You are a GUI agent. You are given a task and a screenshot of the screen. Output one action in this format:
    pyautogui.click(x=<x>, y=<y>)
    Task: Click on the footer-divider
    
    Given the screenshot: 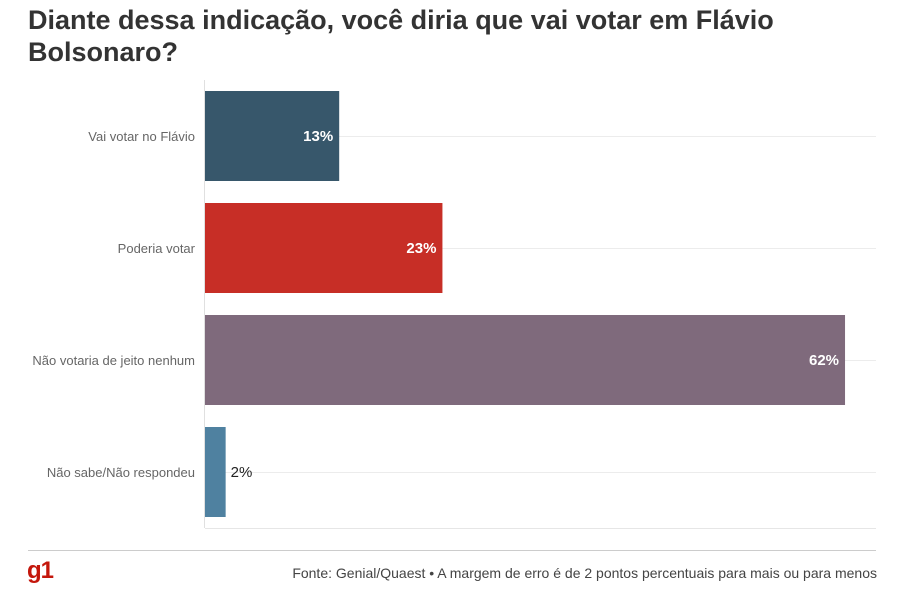 What is the action you would take?
    pyautogui.click(x=452, y=550)
    